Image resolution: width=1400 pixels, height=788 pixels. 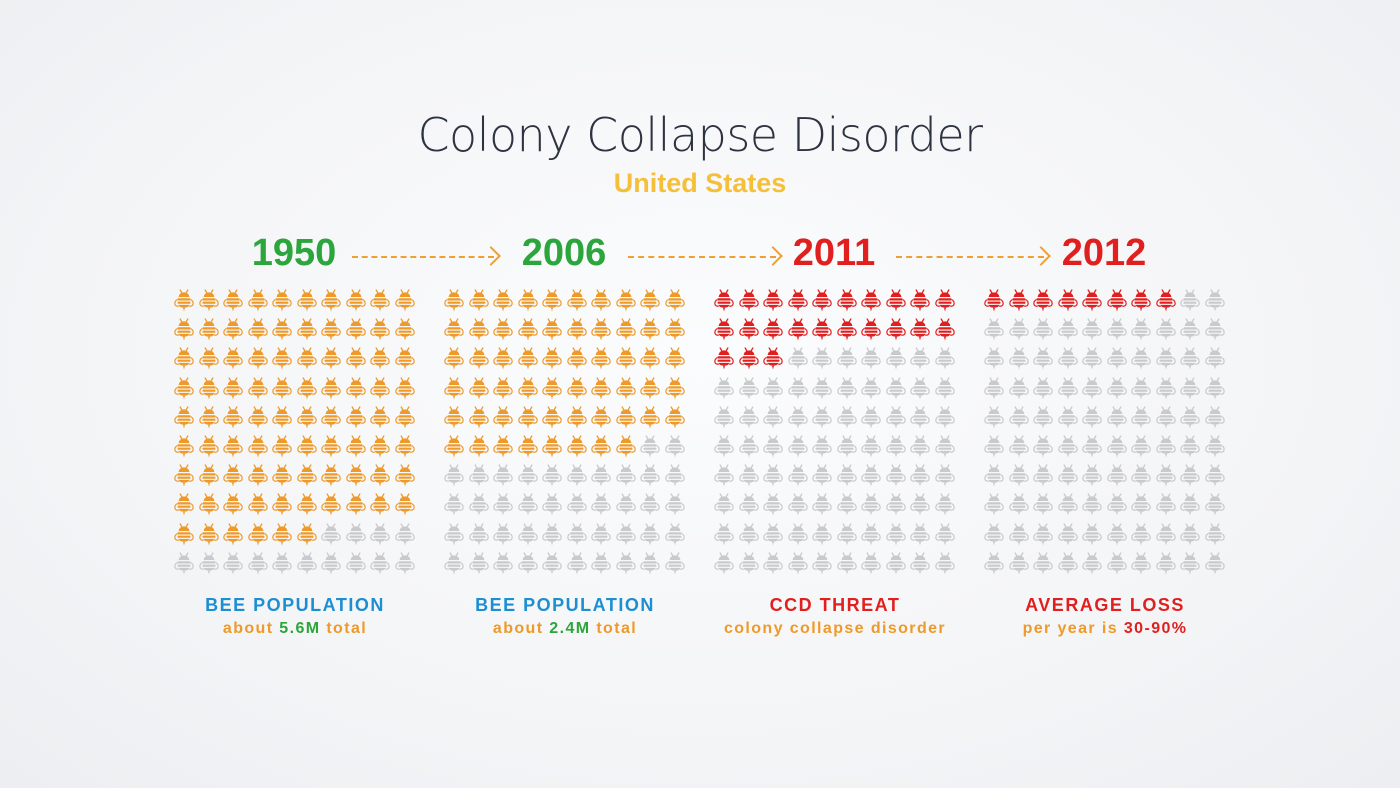 What do you see at coordinates (567, 436) in the screenshot?
I see `bee-grid-2006` at bounding box center [567, 436].